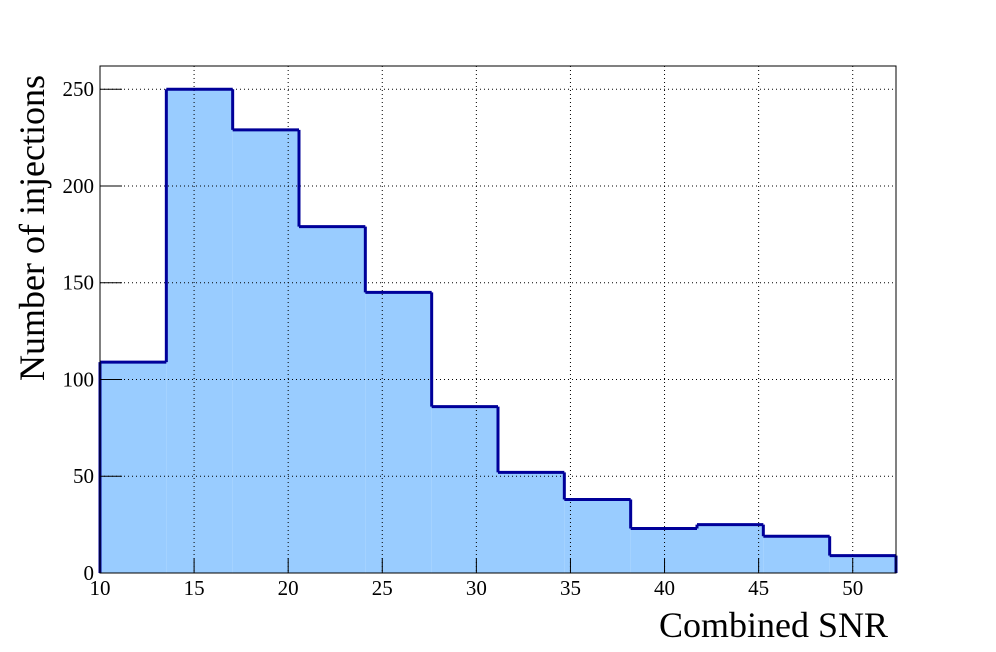 The width and height of the screenshot is (996, 652). Describe the element at coordinates (570, 588) in the screenshot. I see `x-tick-label: 35` at that location.